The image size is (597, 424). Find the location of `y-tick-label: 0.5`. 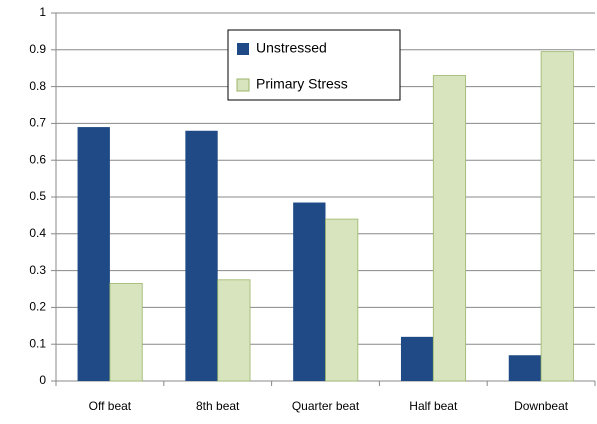

y-tick-label: 0.5 is located at coordinates (37, 196).